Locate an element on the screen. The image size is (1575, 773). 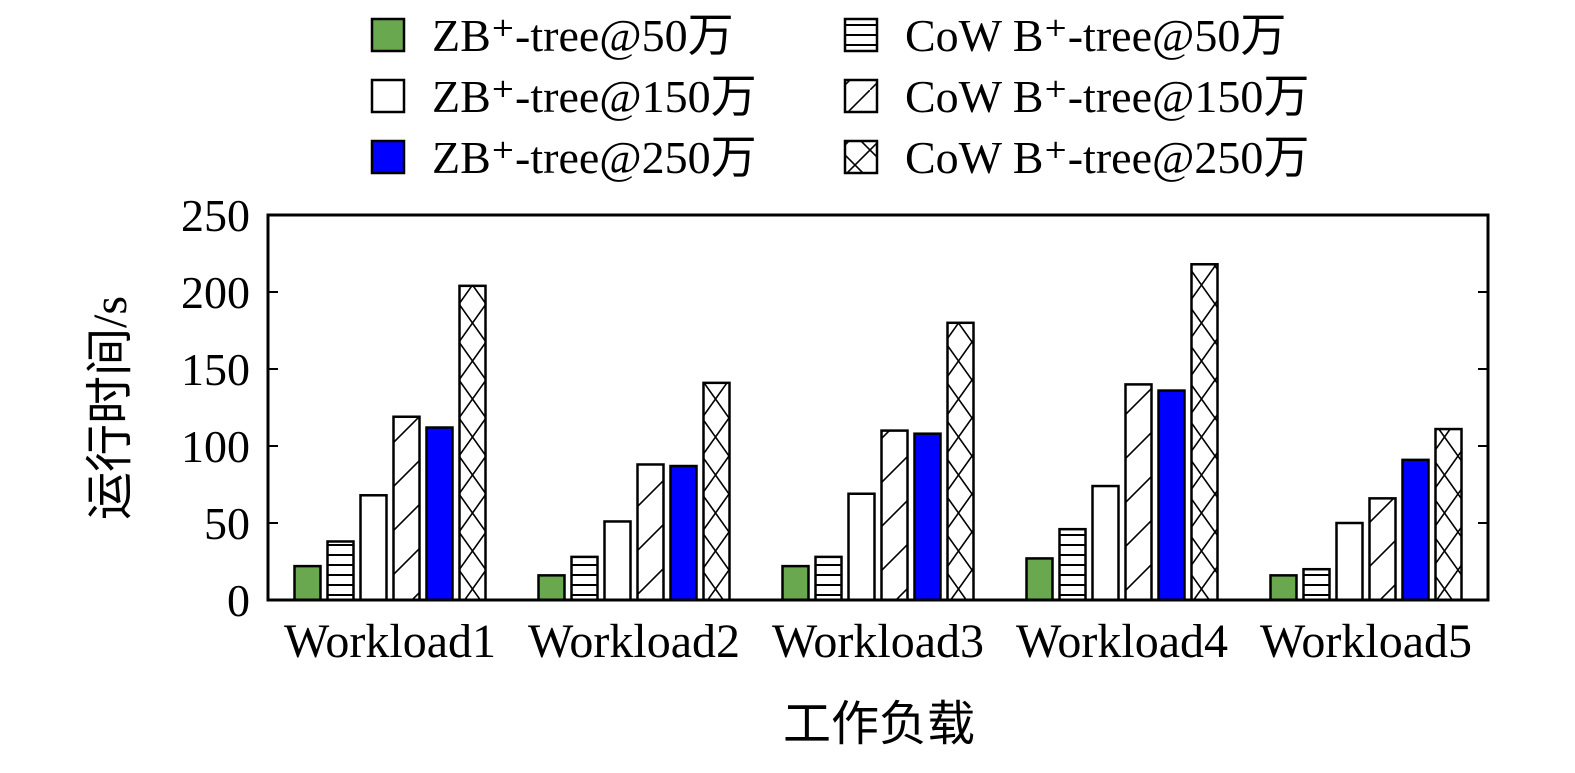
y-tick-label: 150 is located at coordinates (215, 369).